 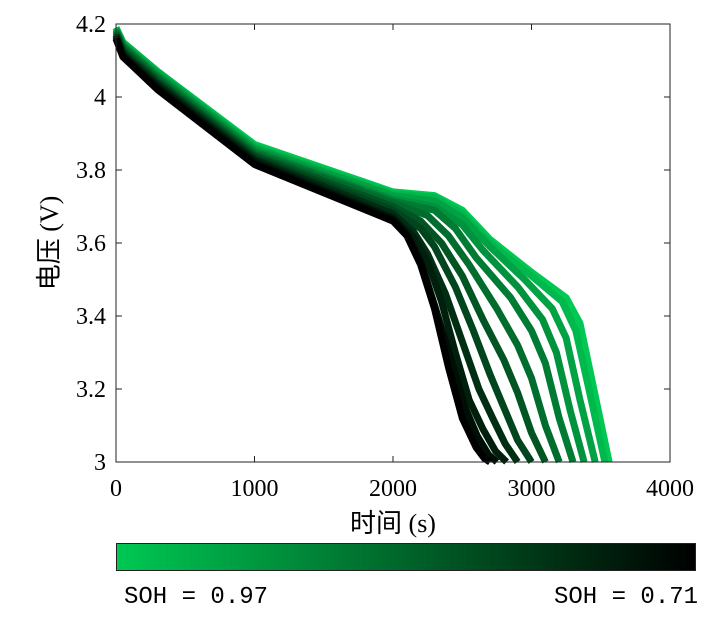 I want to click on y-tick-label: 3.6, so click(x=91, y=244).